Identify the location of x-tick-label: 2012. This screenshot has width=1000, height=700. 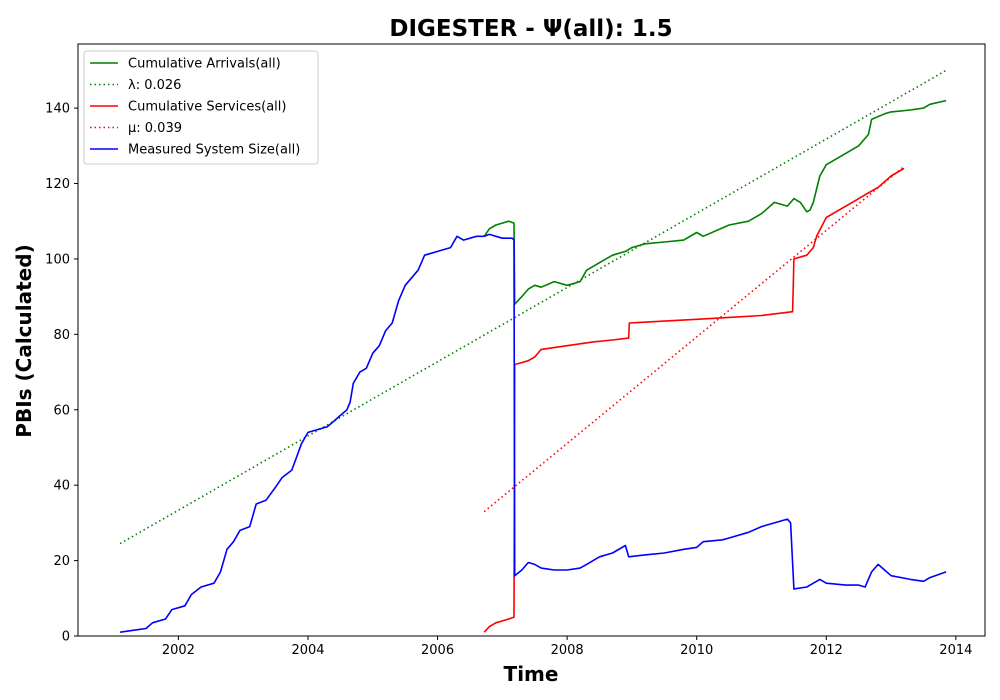
(826, 650).